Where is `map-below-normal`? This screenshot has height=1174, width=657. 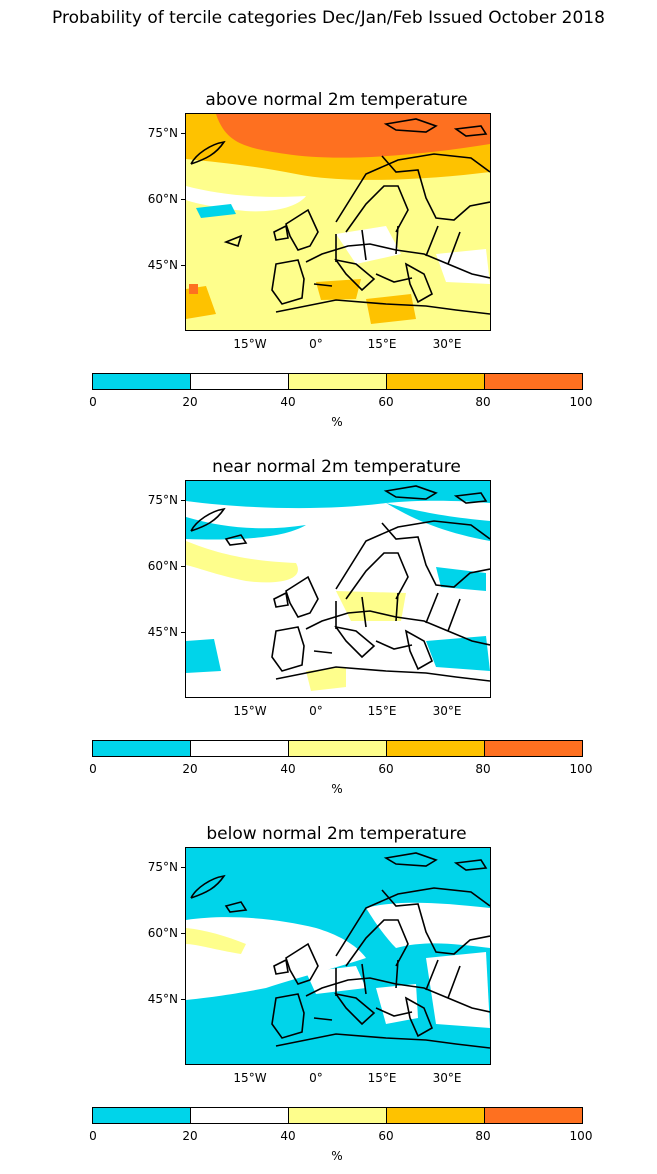 map-below-normal is located at coordinates (338, 956).